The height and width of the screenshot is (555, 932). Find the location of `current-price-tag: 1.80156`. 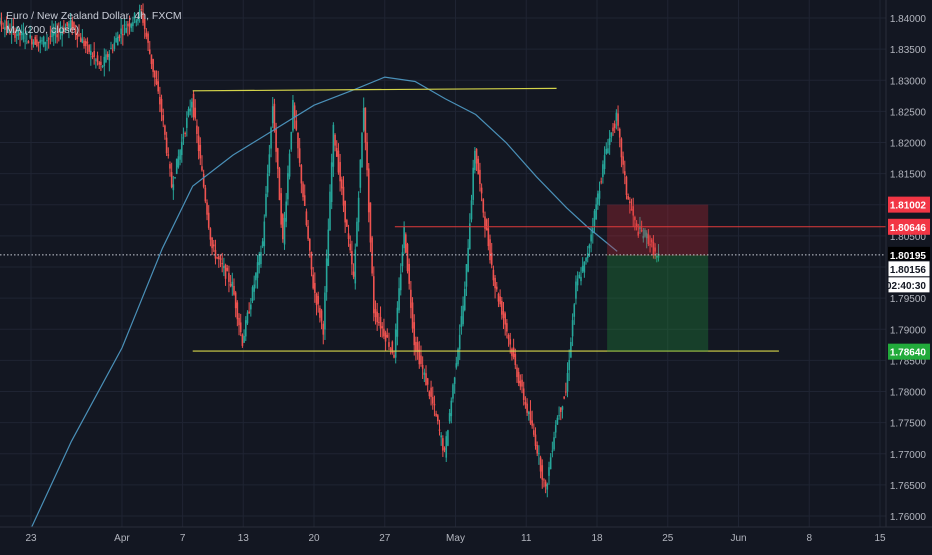

current-price-tag: 1.80156 is located at coordinates (909, 269).